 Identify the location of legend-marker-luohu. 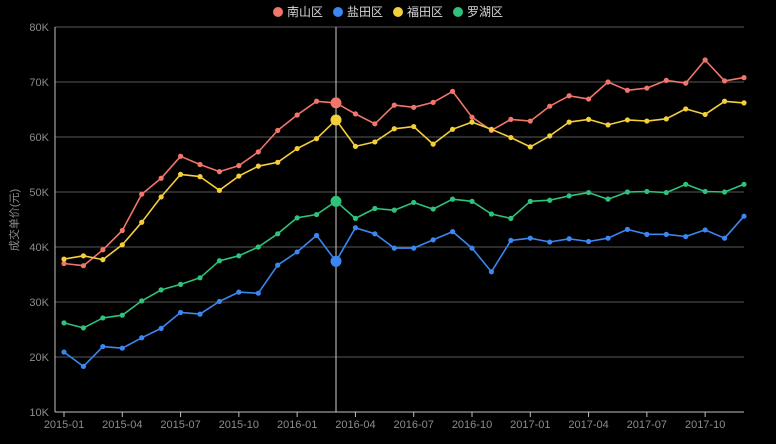
(458, 12).